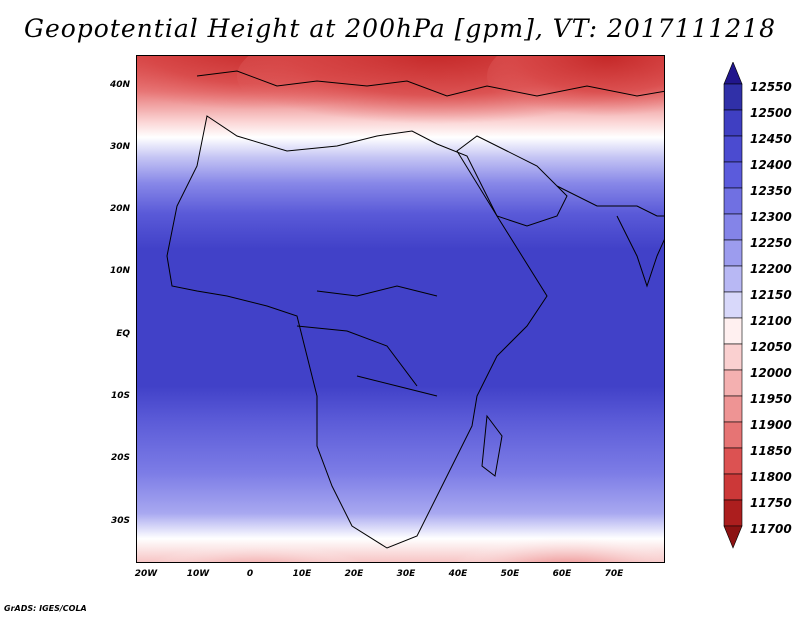  Describe the element at coordinates (771, 295) in the screenshot. I see `colorbar-label-12150: 12150` at that location.